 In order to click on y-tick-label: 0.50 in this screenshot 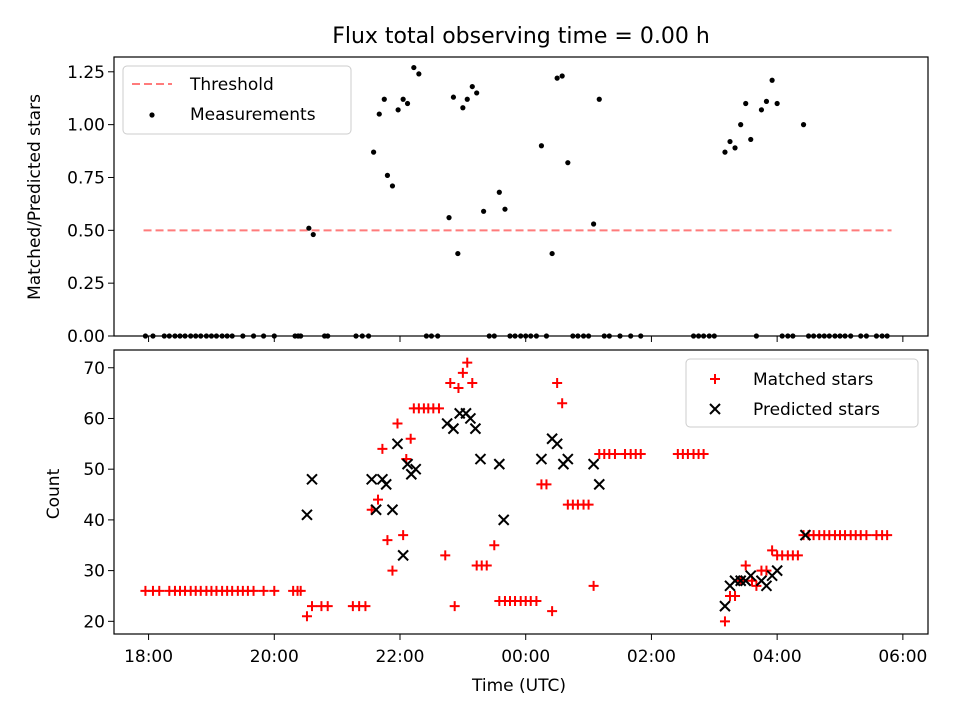, I will do `click(86, 231)`.